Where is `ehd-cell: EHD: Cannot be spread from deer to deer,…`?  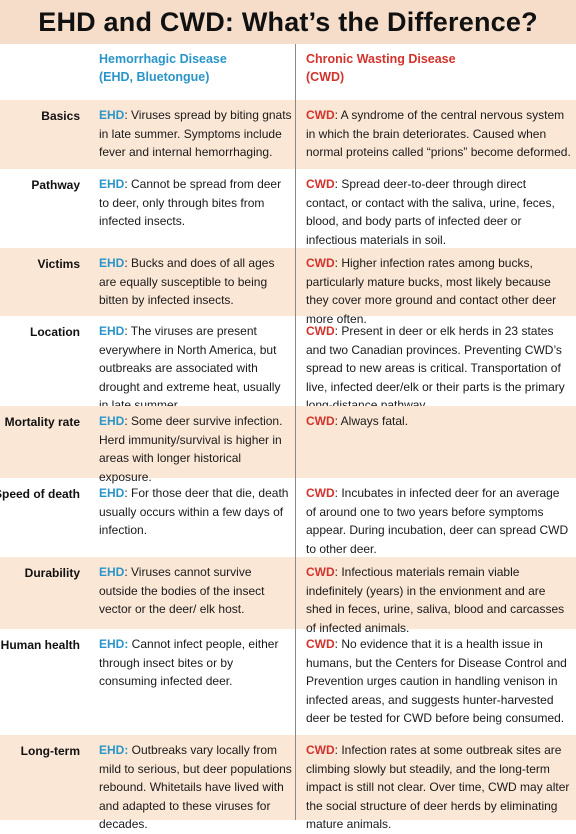
ehd-cell: EHD: Cannot be spread from deer to deer,… is located at coordinates (195, 203).